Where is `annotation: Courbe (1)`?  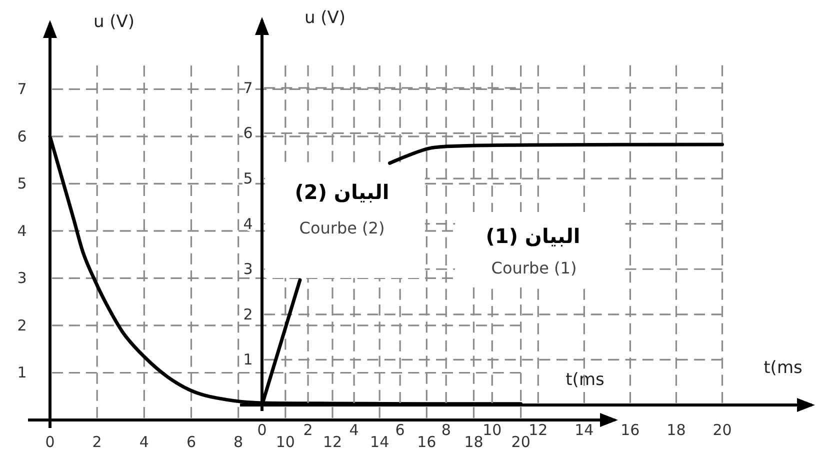 annotation: Courbe (1) is located at coordinates (534, 268).